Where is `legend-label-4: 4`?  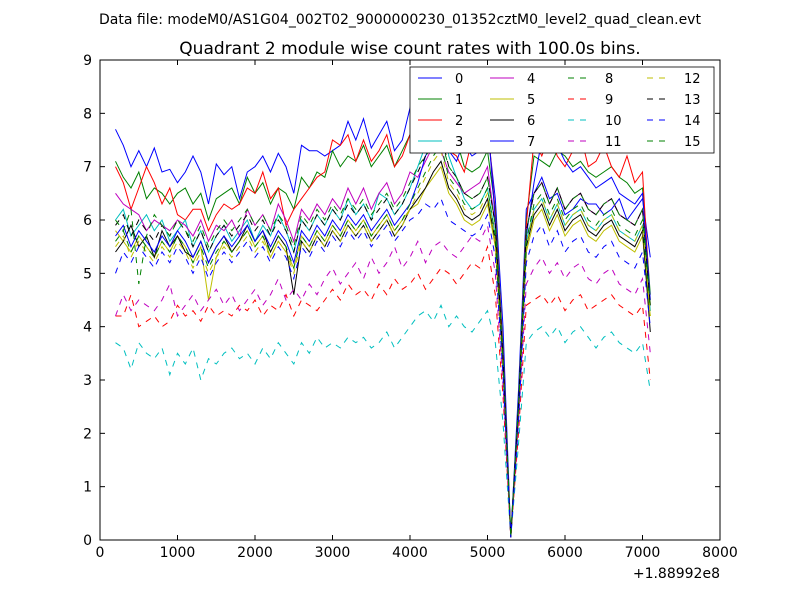 legend-label-4: 4 is located at coordinates (531, 79).